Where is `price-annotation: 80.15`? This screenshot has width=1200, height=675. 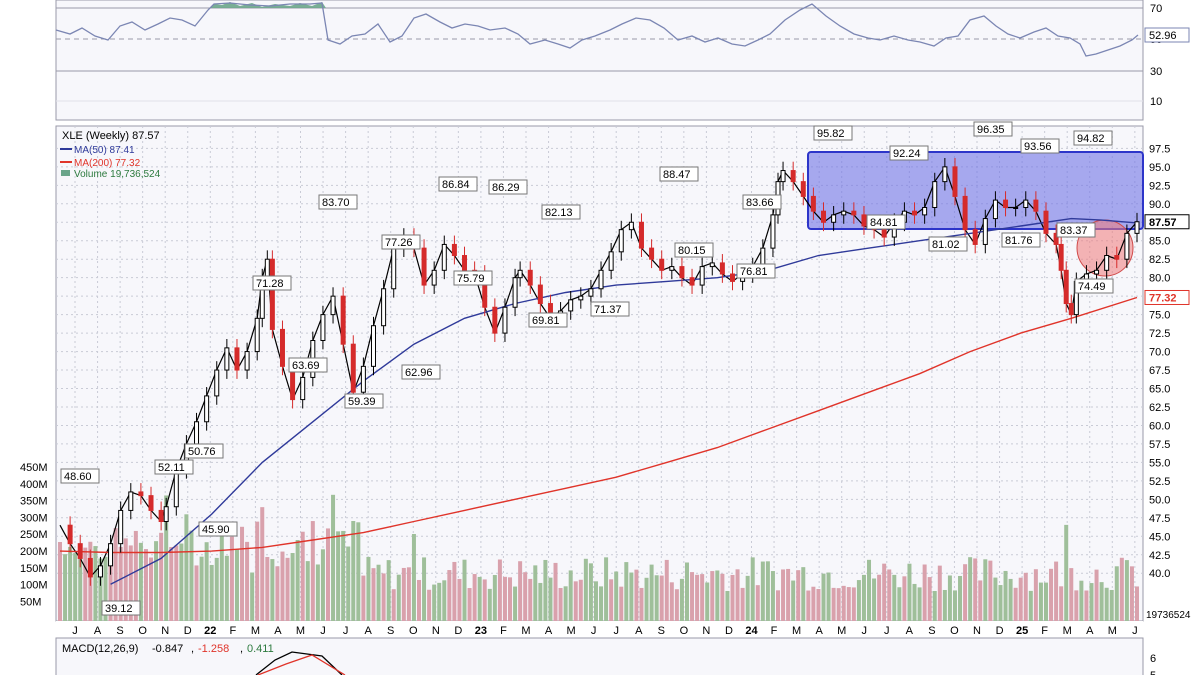
price-annotation: 80.15 is located at coordinates (692, 251).